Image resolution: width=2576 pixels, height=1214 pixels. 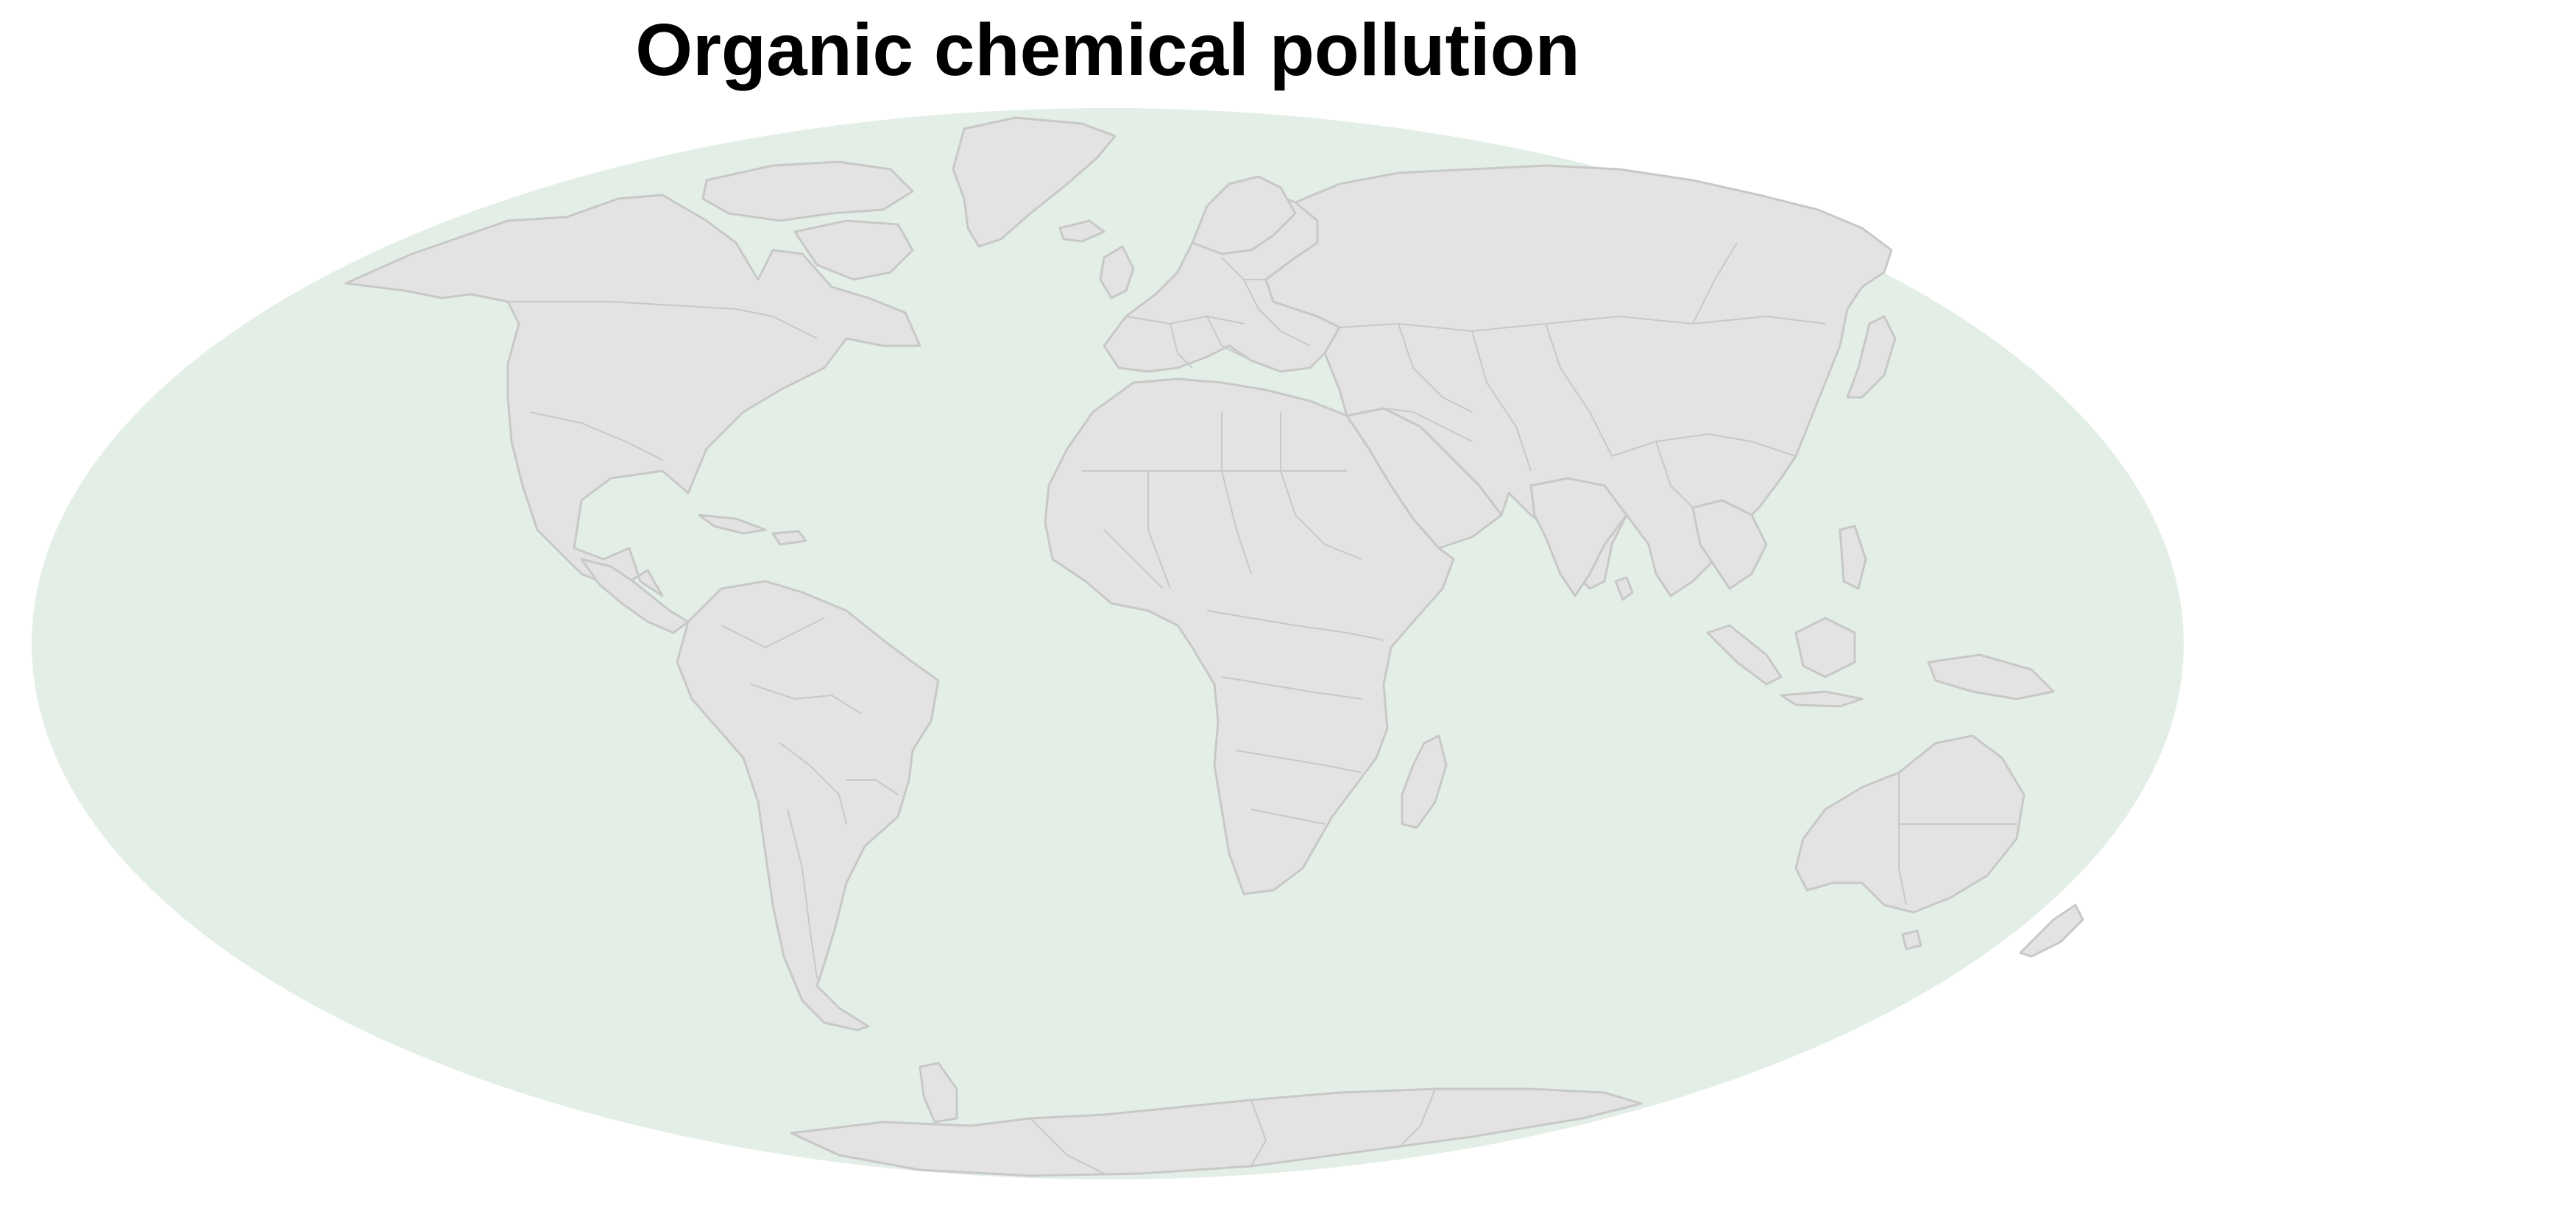 What do you see at coordinates (1107, 50) in the screenshot?
I see `map-title: Organic chemical pollution` at bounding box center [1107, 50].